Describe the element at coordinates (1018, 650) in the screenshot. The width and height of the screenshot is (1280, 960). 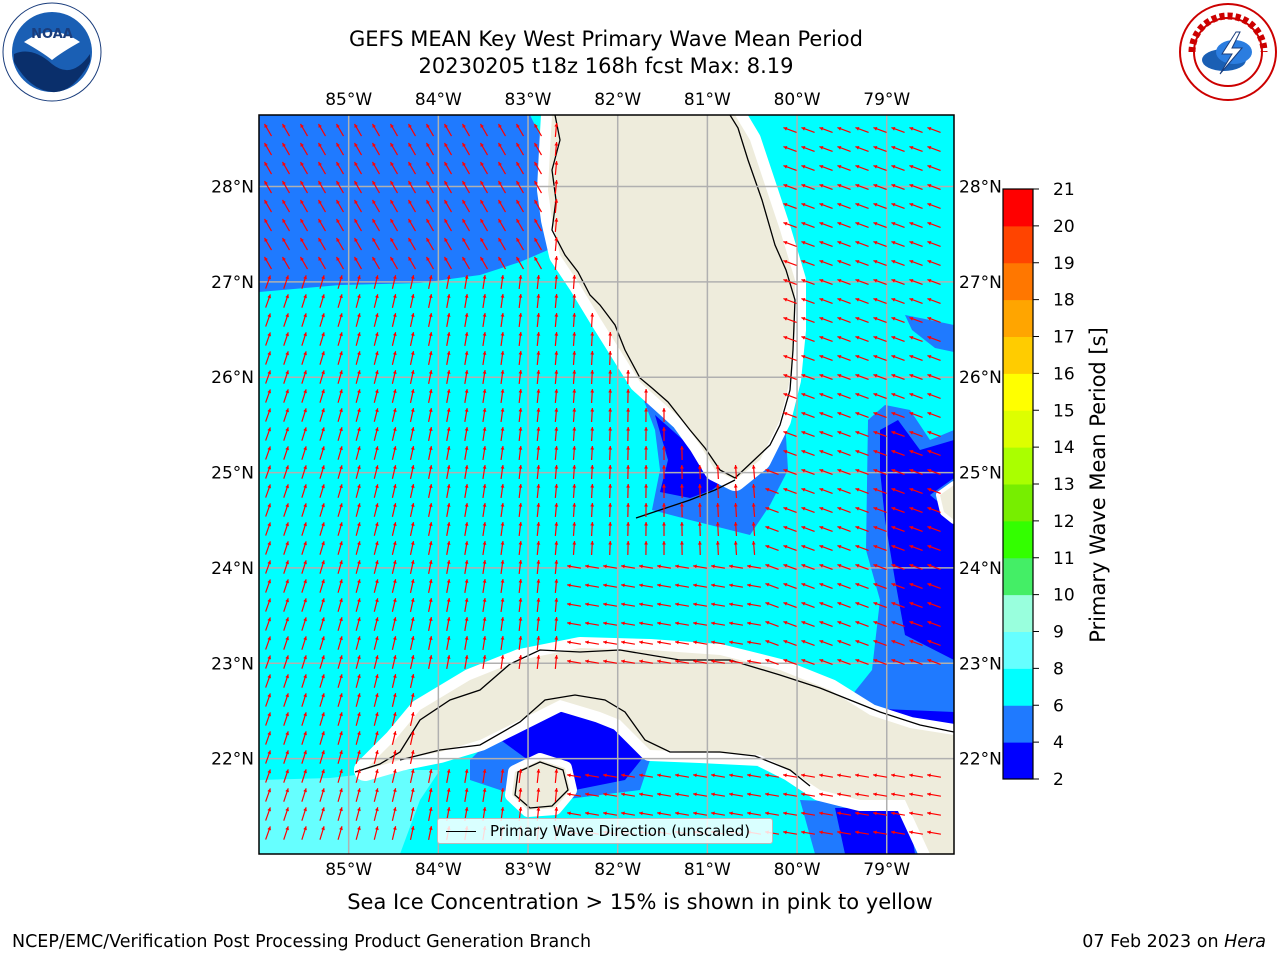
I see `colorbar-segment` at that location.